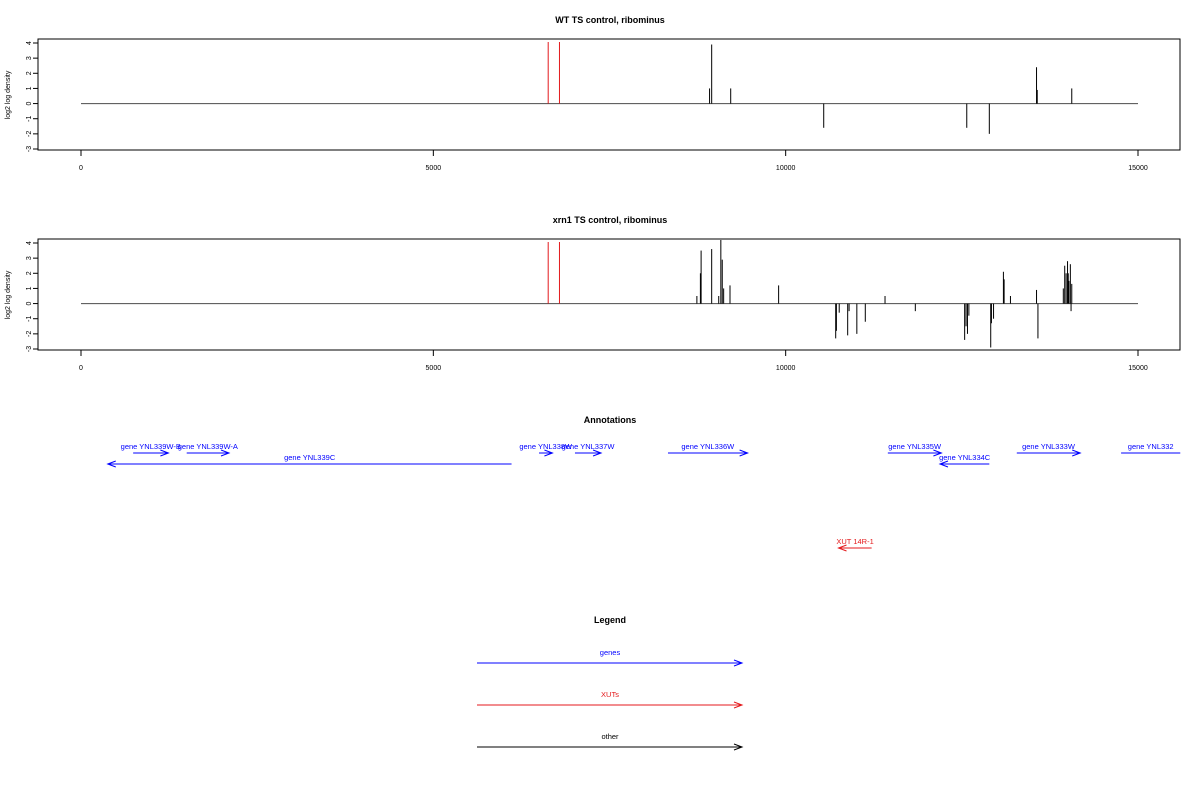  I want to click on legend-label: genes, so click(610, 652).